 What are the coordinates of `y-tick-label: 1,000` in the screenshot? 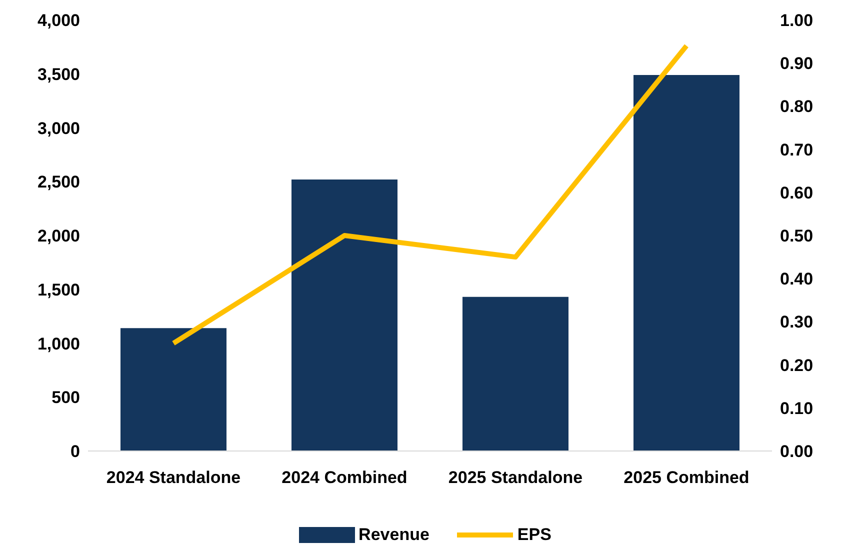 It's located at (58, 344).